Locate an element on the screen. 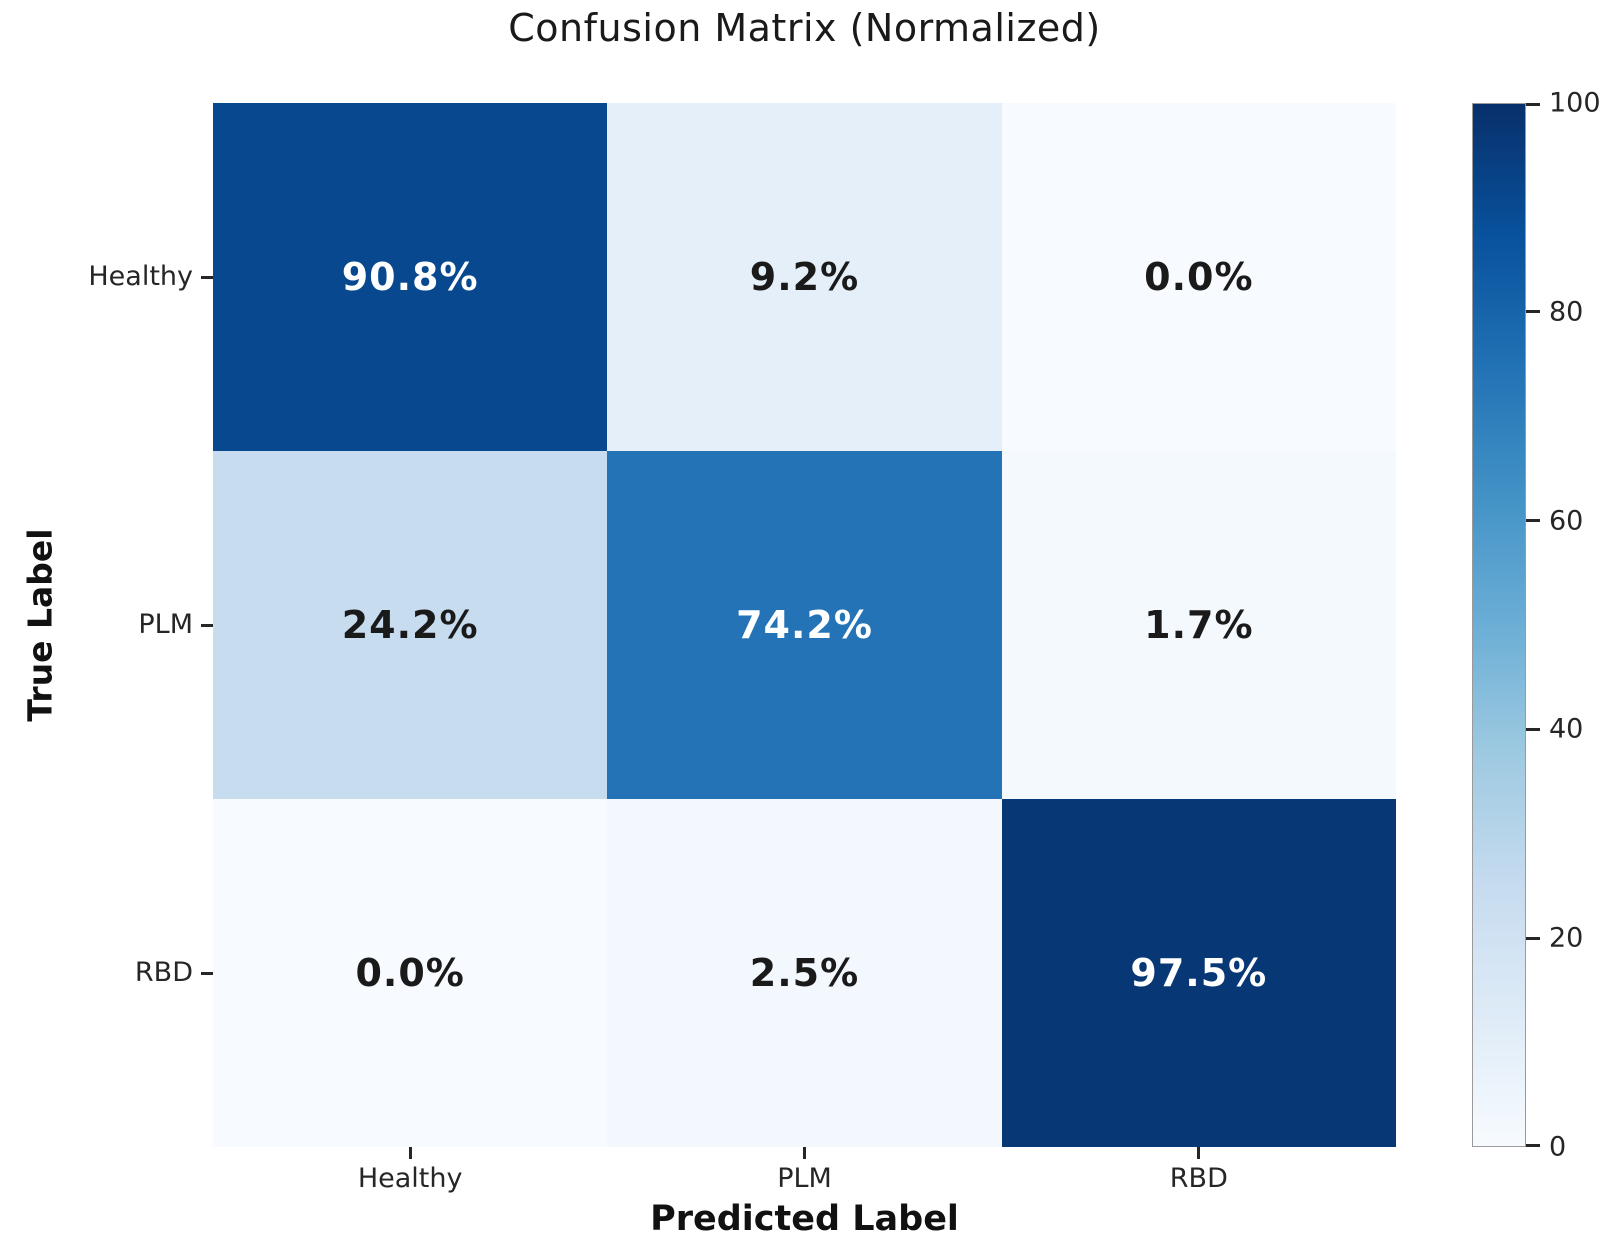 The image size is (1610, 1259). colorbar-tick-label-40: 40 is located at coordinates (1566, 729).